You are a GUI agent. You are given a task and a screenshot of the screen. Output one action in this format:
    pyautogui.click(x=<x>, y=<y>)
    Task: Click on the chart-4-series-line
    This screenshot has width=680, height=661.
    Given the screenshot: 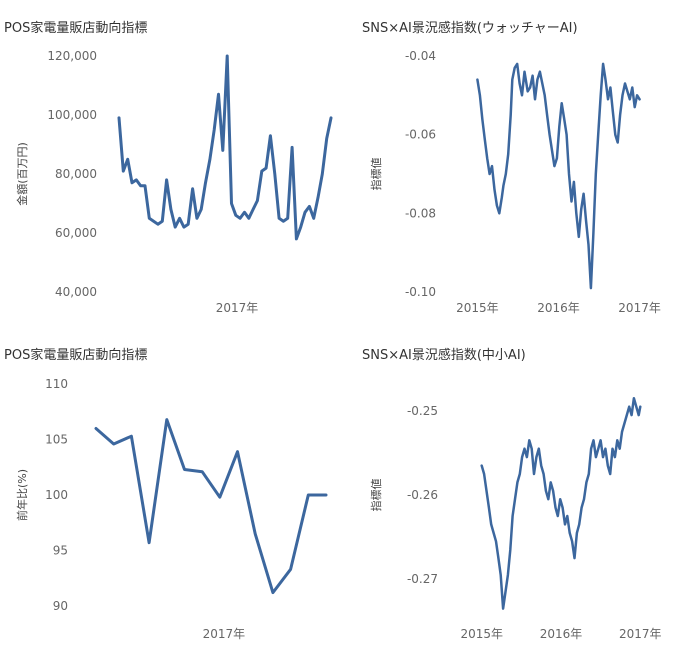 What is the action you would take?
    pyautogui.click(x=561, y=503)
    